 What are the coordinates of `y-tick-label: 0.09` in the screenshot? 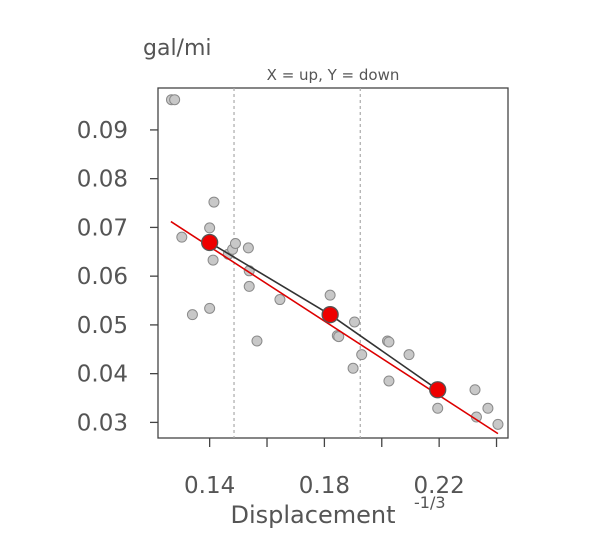 It's located at (102, 131).